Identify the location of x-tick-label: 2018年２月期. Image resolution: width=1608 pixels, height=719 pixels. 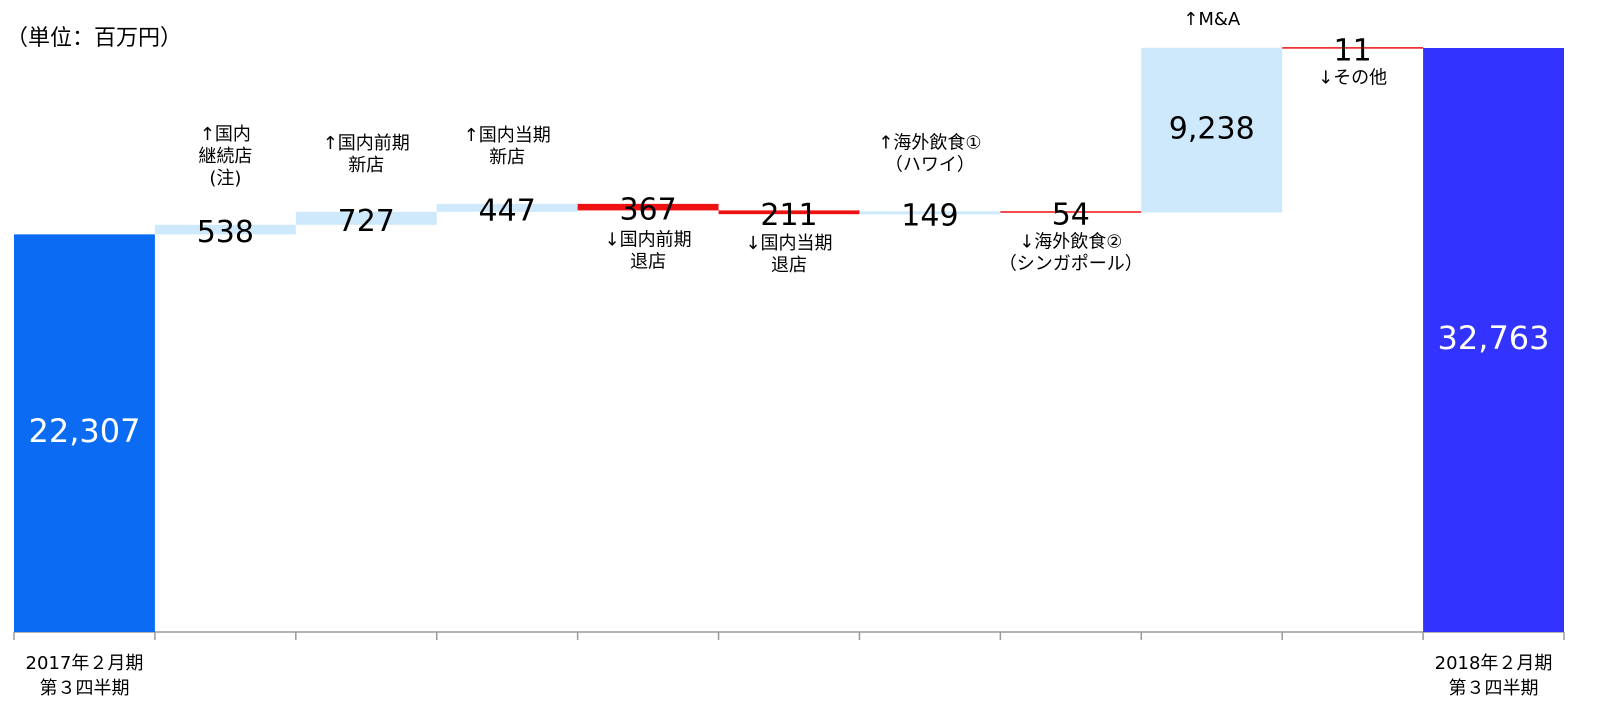
(1494, 663).